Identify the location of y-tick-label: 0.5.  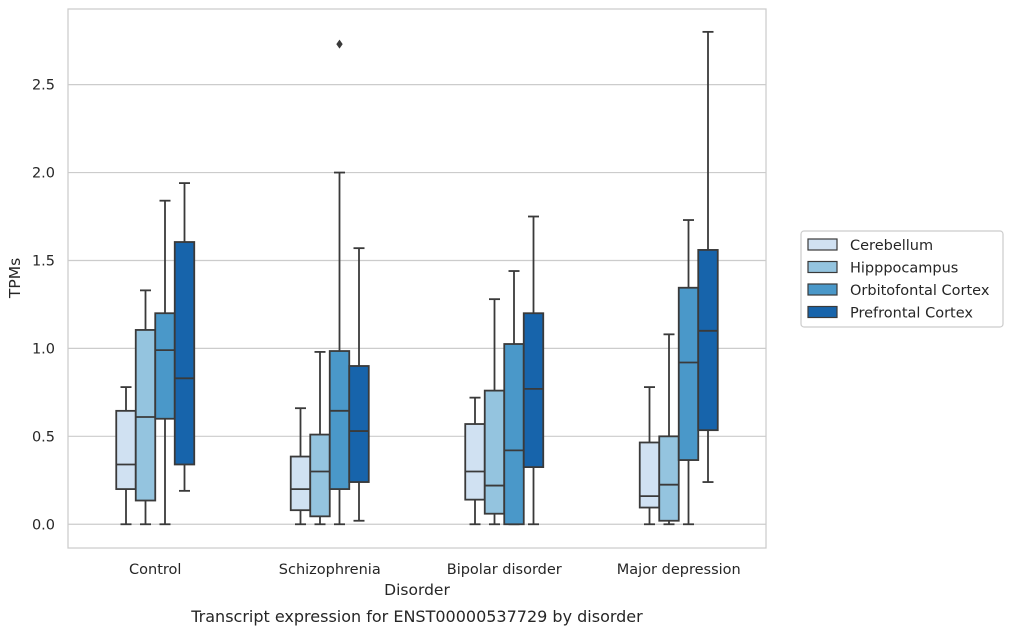
(43, 437).